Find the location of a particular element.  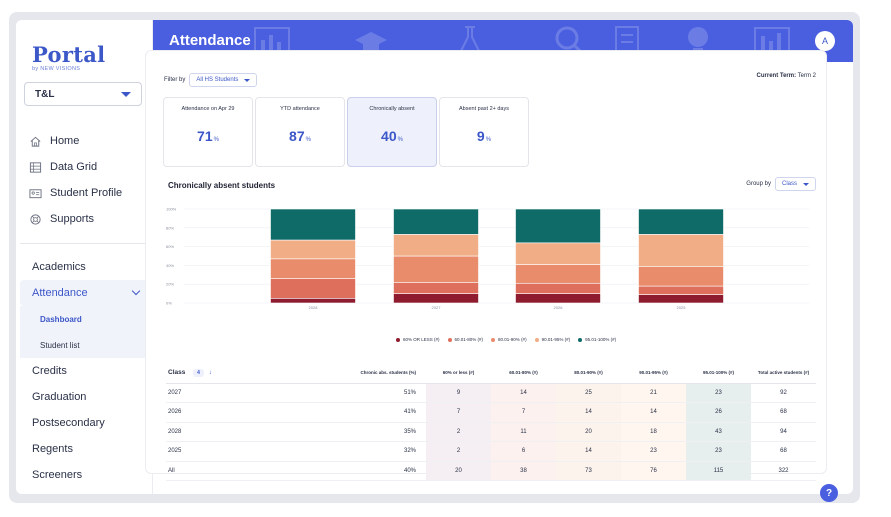

table-row: 2027 51% 9 14 25 21 23 92 is located at coordinates (491, 393).